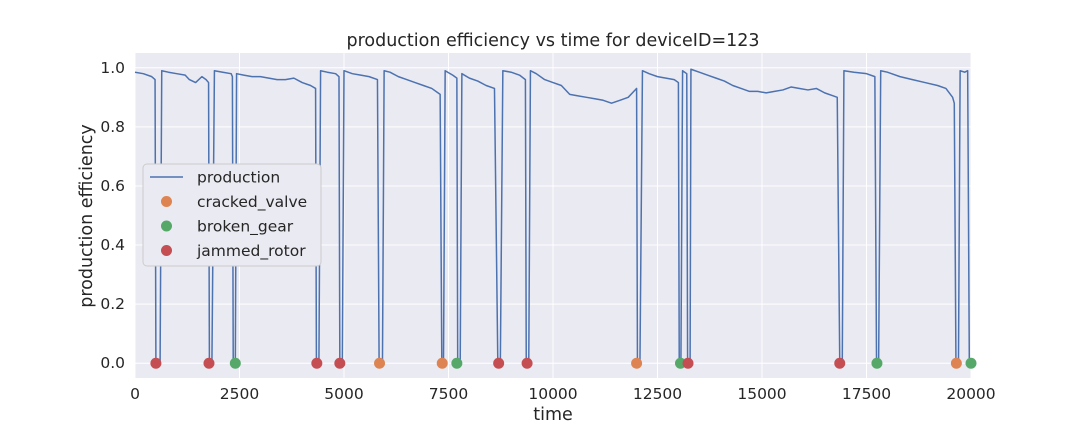 This screenshot has width=1080, height=432. What do you see at coordinates (87, 216) in the screenshot?
I see `y-axis-label: production efficiency` at bounding box center [87, 216].